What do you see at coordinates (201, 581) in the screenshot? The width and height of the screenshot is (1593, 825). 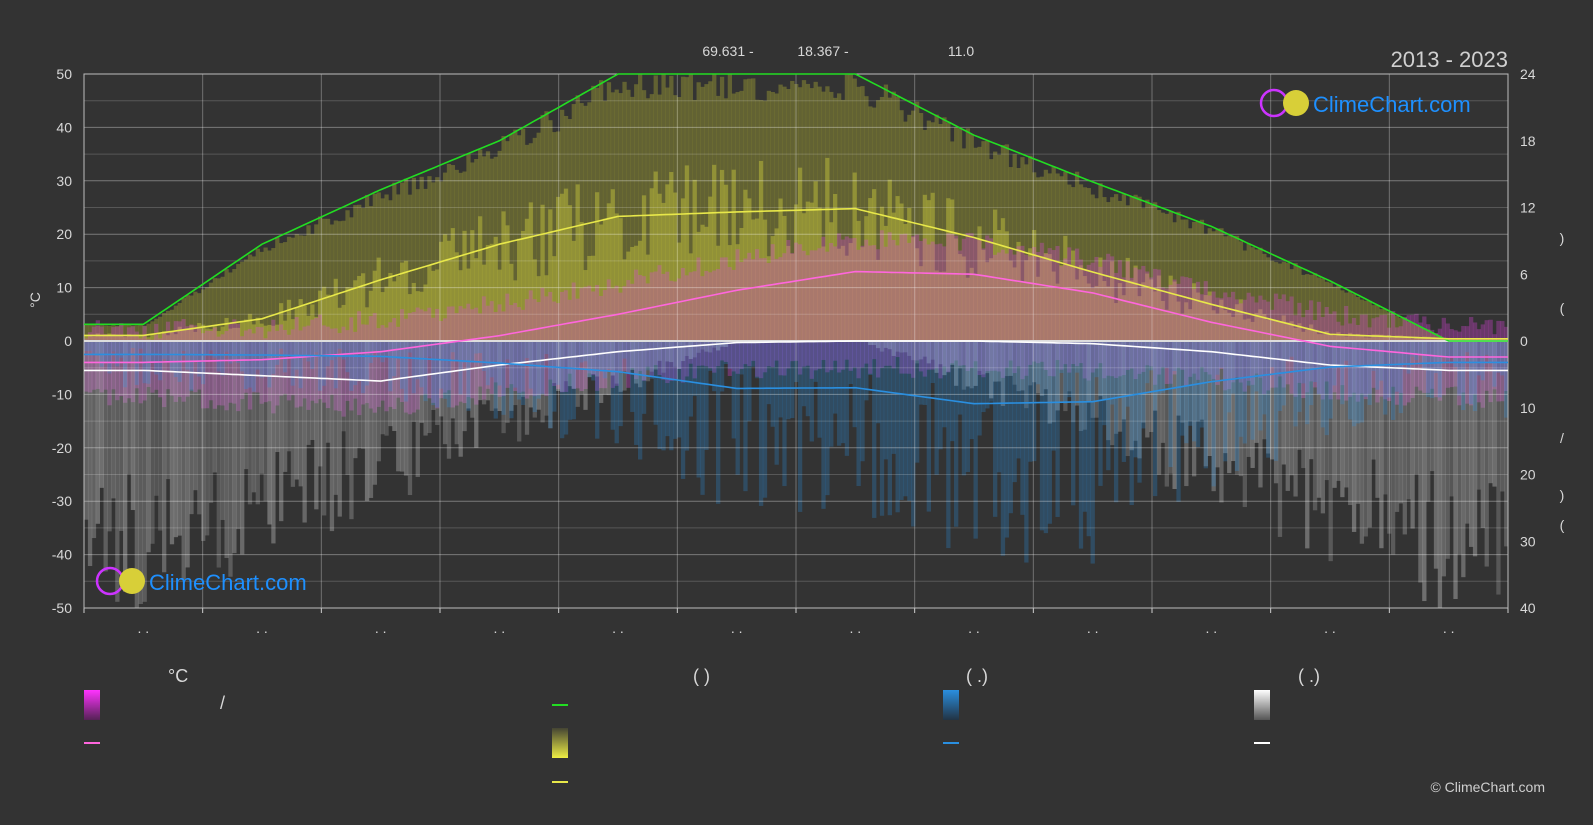 I see `brand-logo-bottom: ClimeChart.com` at bounding box center [201, 581].